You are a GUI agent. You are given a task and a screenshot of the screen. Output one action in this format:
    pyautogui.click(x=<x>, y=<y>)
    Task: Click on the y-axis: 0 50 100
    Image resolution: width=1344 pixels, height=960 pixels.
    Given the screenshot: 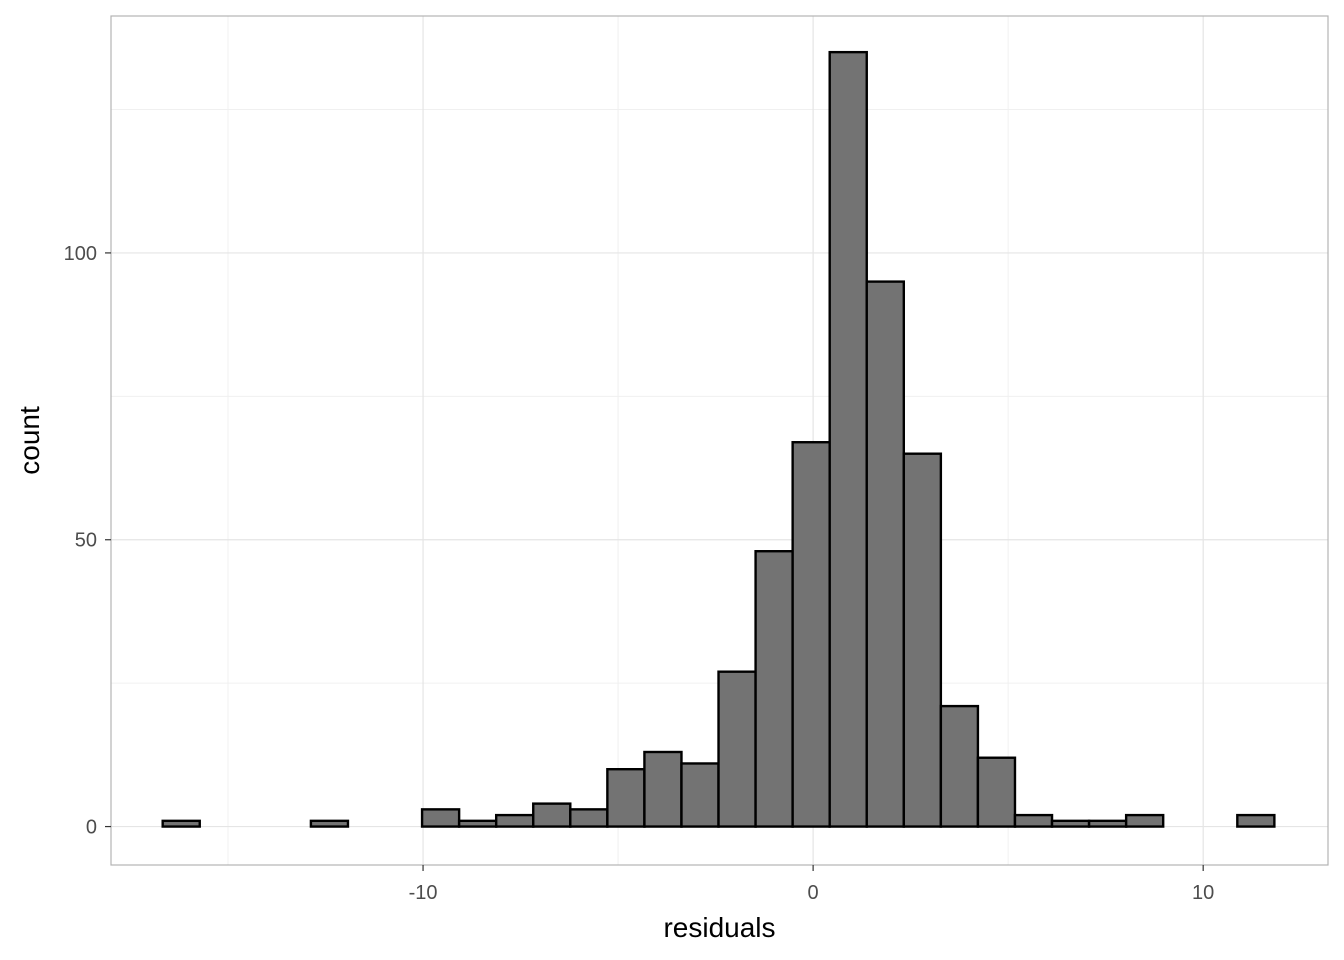 What is the action you would take?
    pyautogui.click(x=87, y=541)
    